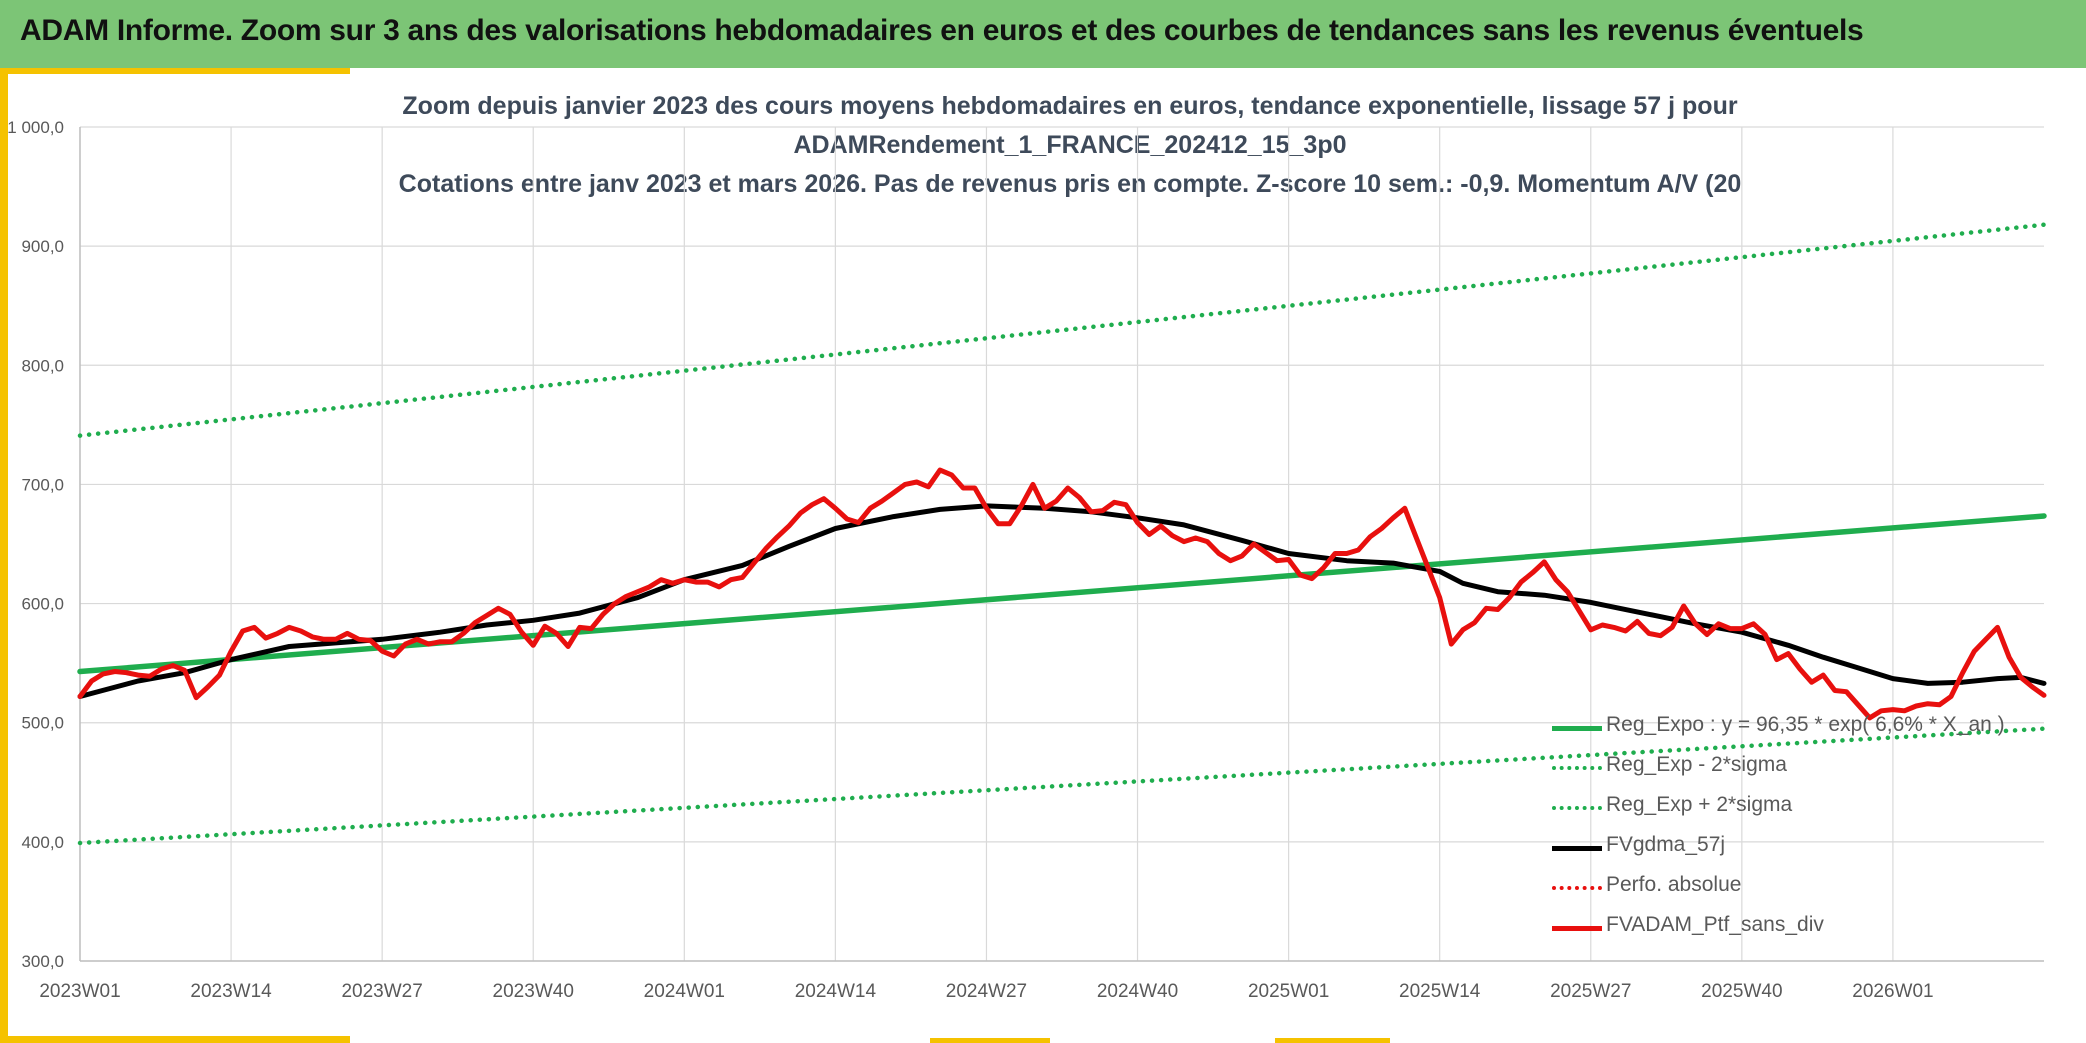  Describe the element at coordinates (1808, 768) in the screenshot. I see `legend-item-reg-minus: Reg_Exp - 2*sigma` at that location.